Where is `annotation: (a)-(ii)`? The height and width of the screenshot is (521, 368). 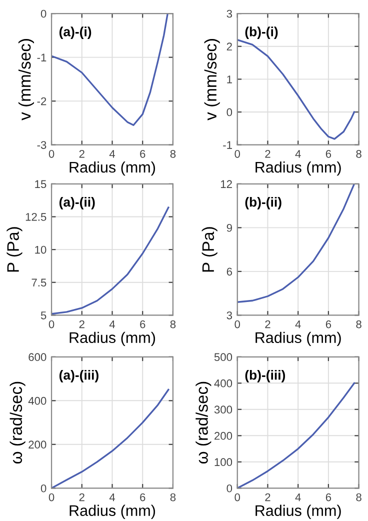 annotation: (a)-(ii) is located at coordinates (77, 203).